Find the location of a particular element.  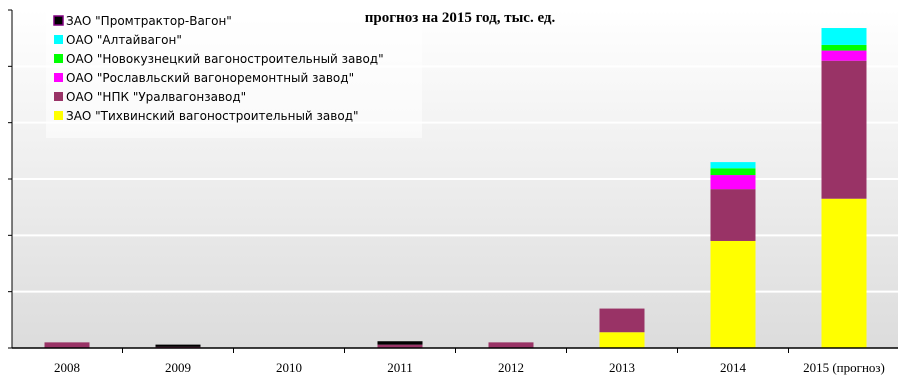

legend-box is located at coordinates (234, 75).